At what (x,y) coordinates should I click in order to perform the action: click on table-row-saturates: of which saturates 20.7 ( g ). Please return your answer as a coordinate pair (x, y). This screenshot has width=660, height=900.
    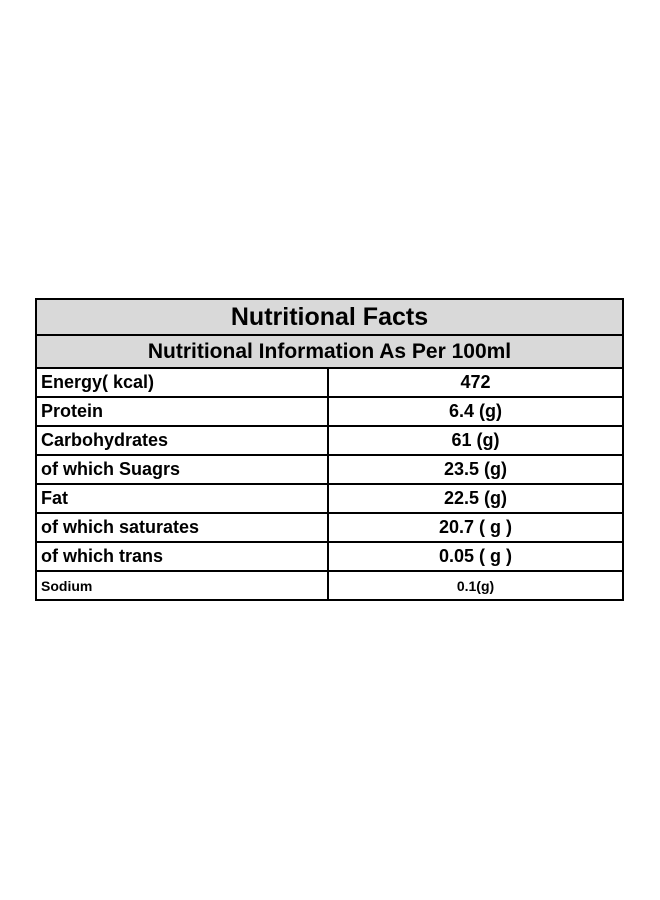
    Looking at the image, I should click on (329, 527).